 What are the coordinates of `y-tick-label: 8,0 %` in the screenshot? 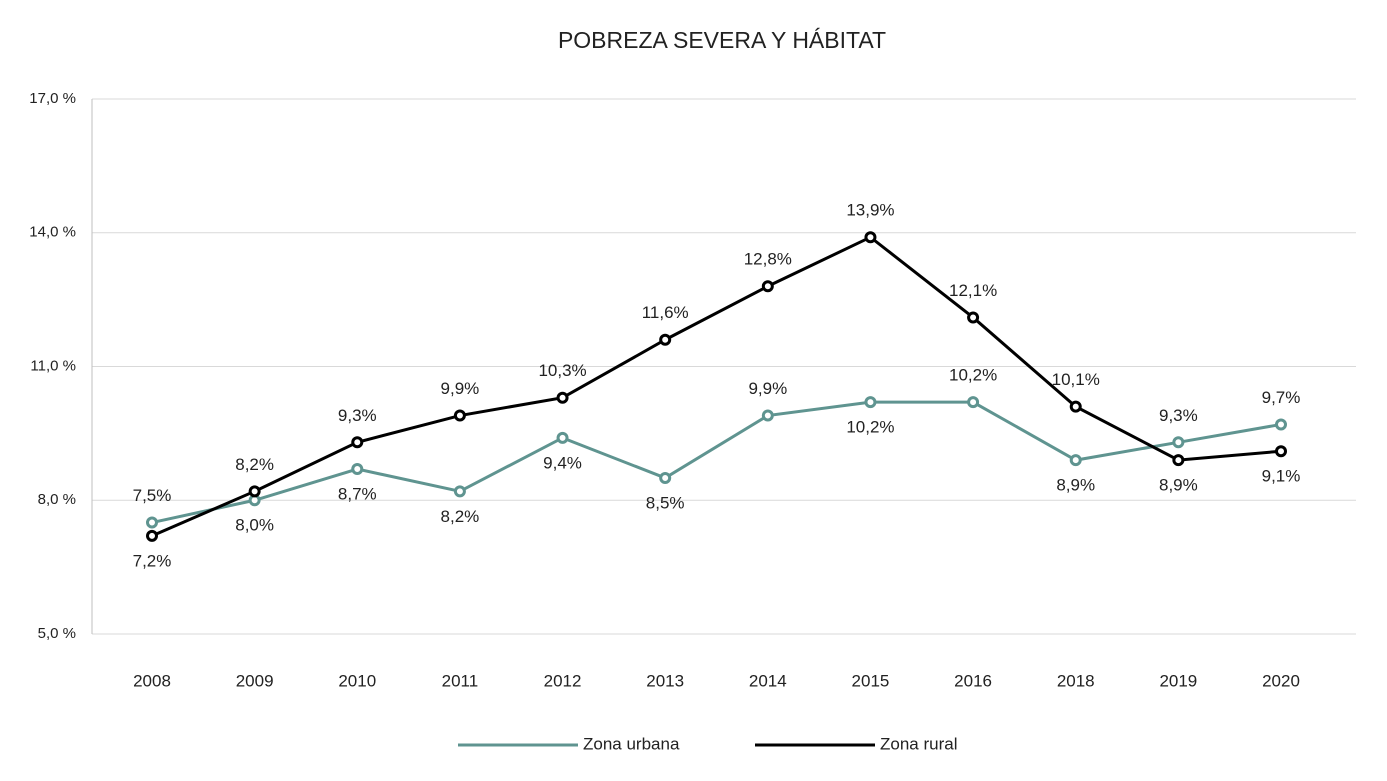 It's located at (57, 499).